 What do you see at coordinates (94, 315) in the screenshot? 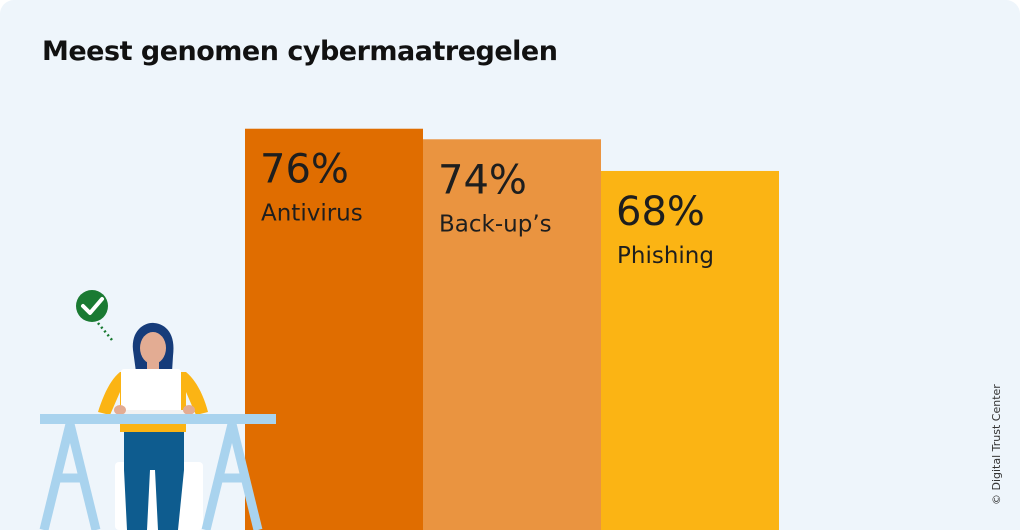
I see `checkmark-icon` at bounding box center [94, 315].